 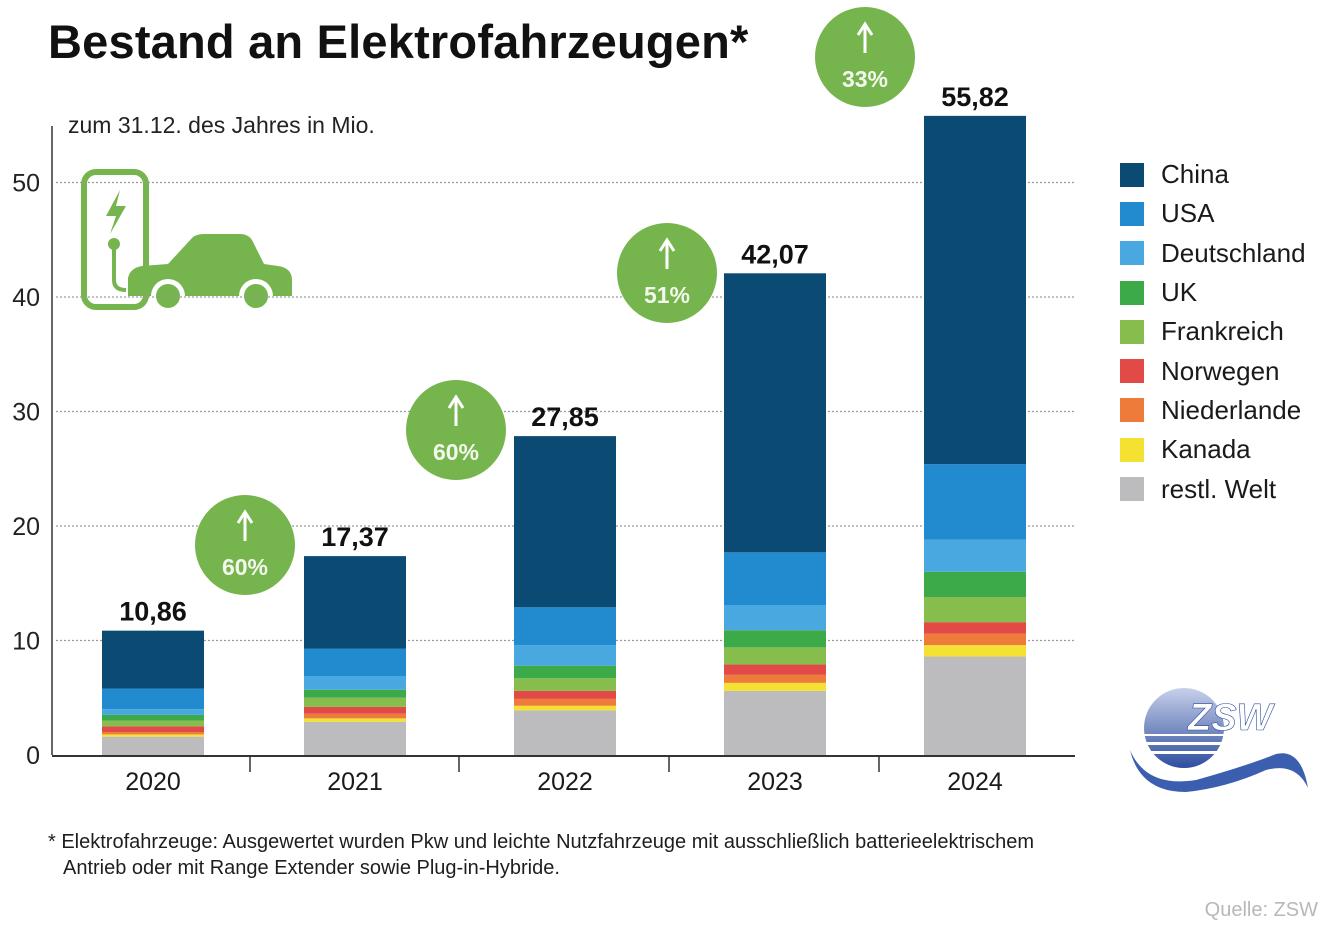 What do you see at coordinates (221, 125) in the screenshot?
I see `chart-subtitle: zum 31.12. des Jahres in Mio.` at bounding box center [221, 125].